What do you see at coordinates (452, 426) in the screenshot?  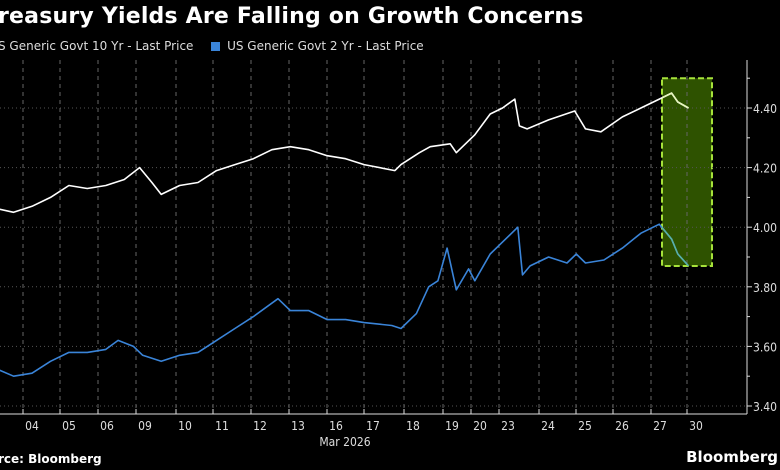 I see `x-tick-label: 19` at bounding box center [452, 426].